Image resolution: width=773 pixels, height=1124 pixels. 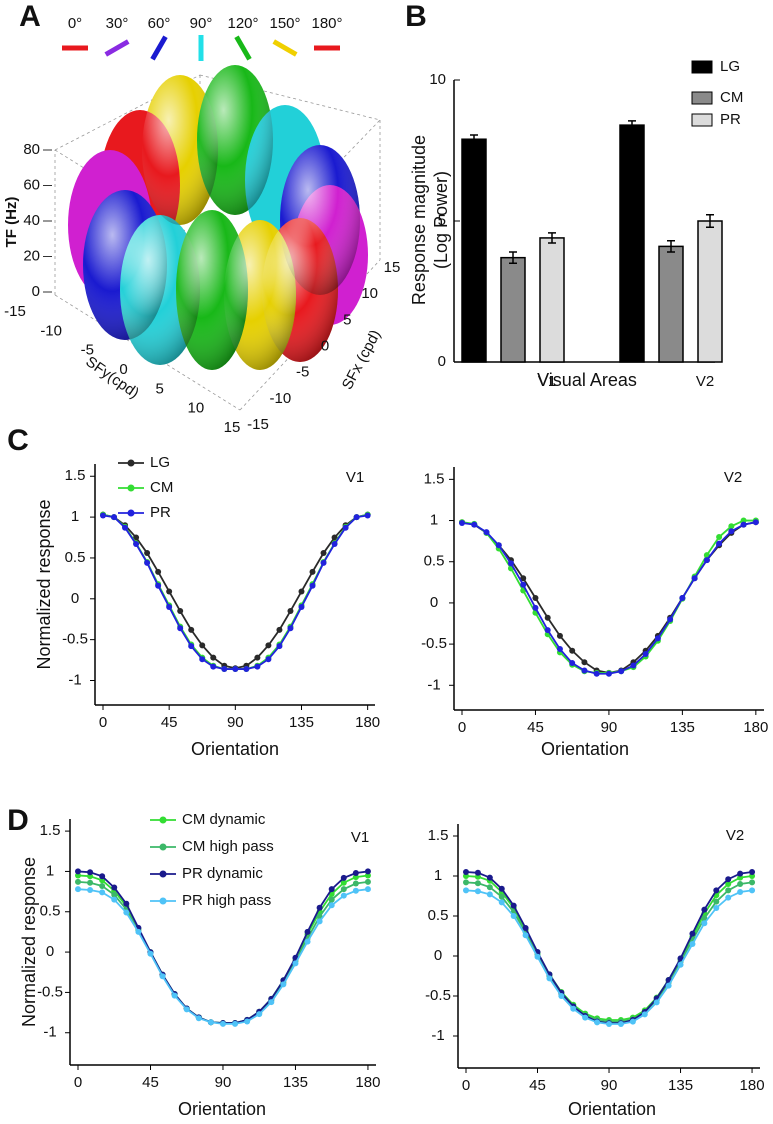 I want to click on y-axis-label: Normalized response, so click(x=44, y=584).